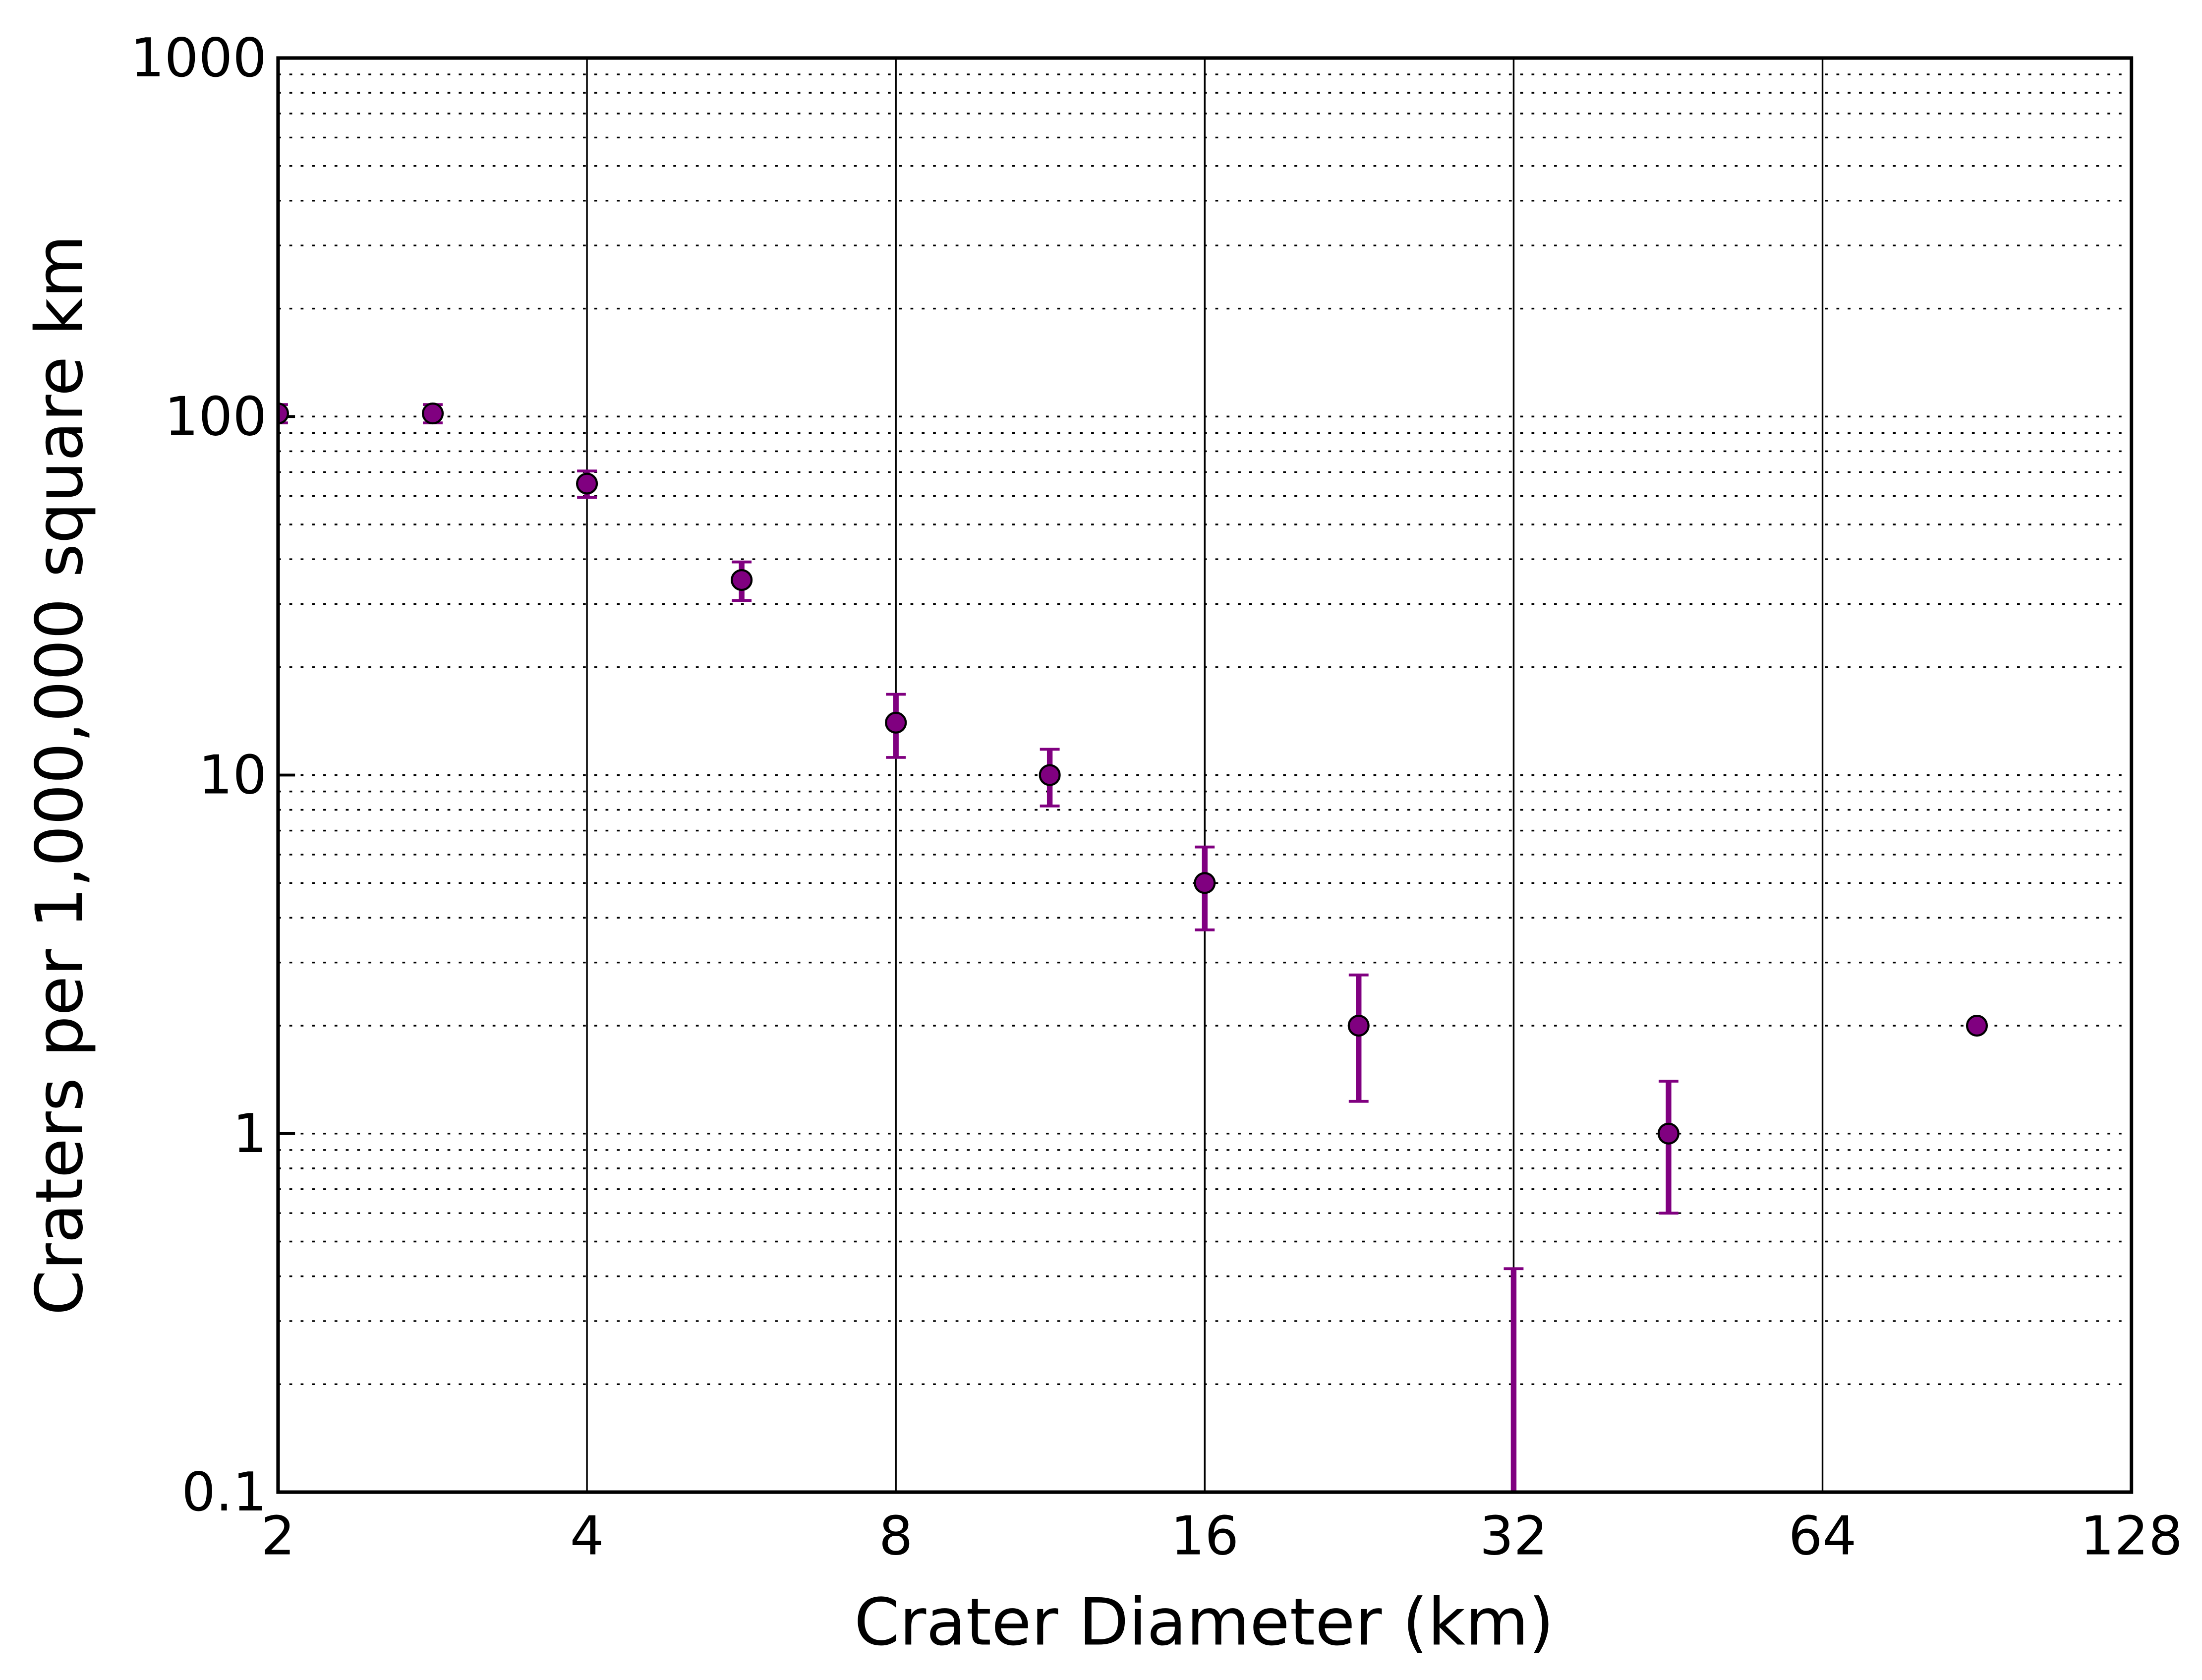 This screenshot has height=1680, width=2202. Describe the element at coordinates (198, 58) in the screenshot. I see `y-tick-label: 1000` at that location.